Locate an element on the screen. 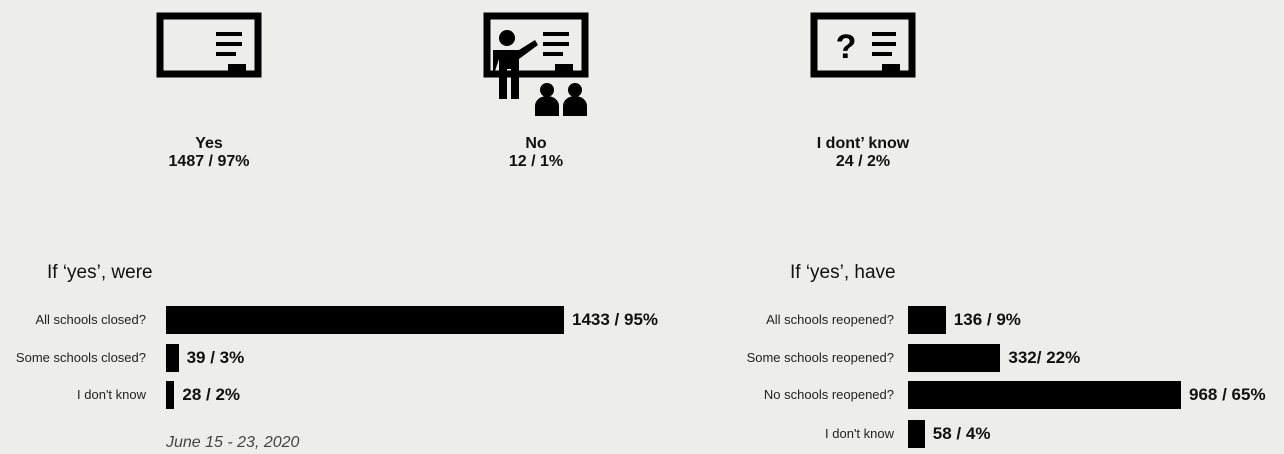 The image size is (1284, 454). bar-value-label: 39 / 3% is located at coordinates (215, 357).